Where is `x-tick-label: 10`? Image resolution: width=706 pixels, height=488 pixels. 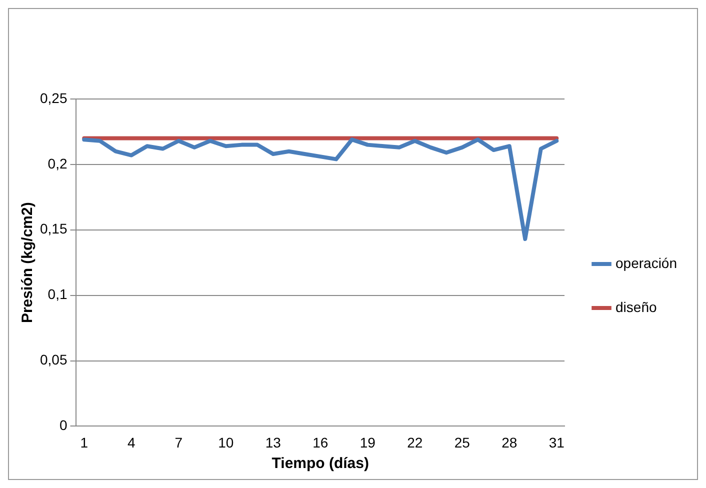
x-tick-label: 10 is located at coordinates (226, 442).